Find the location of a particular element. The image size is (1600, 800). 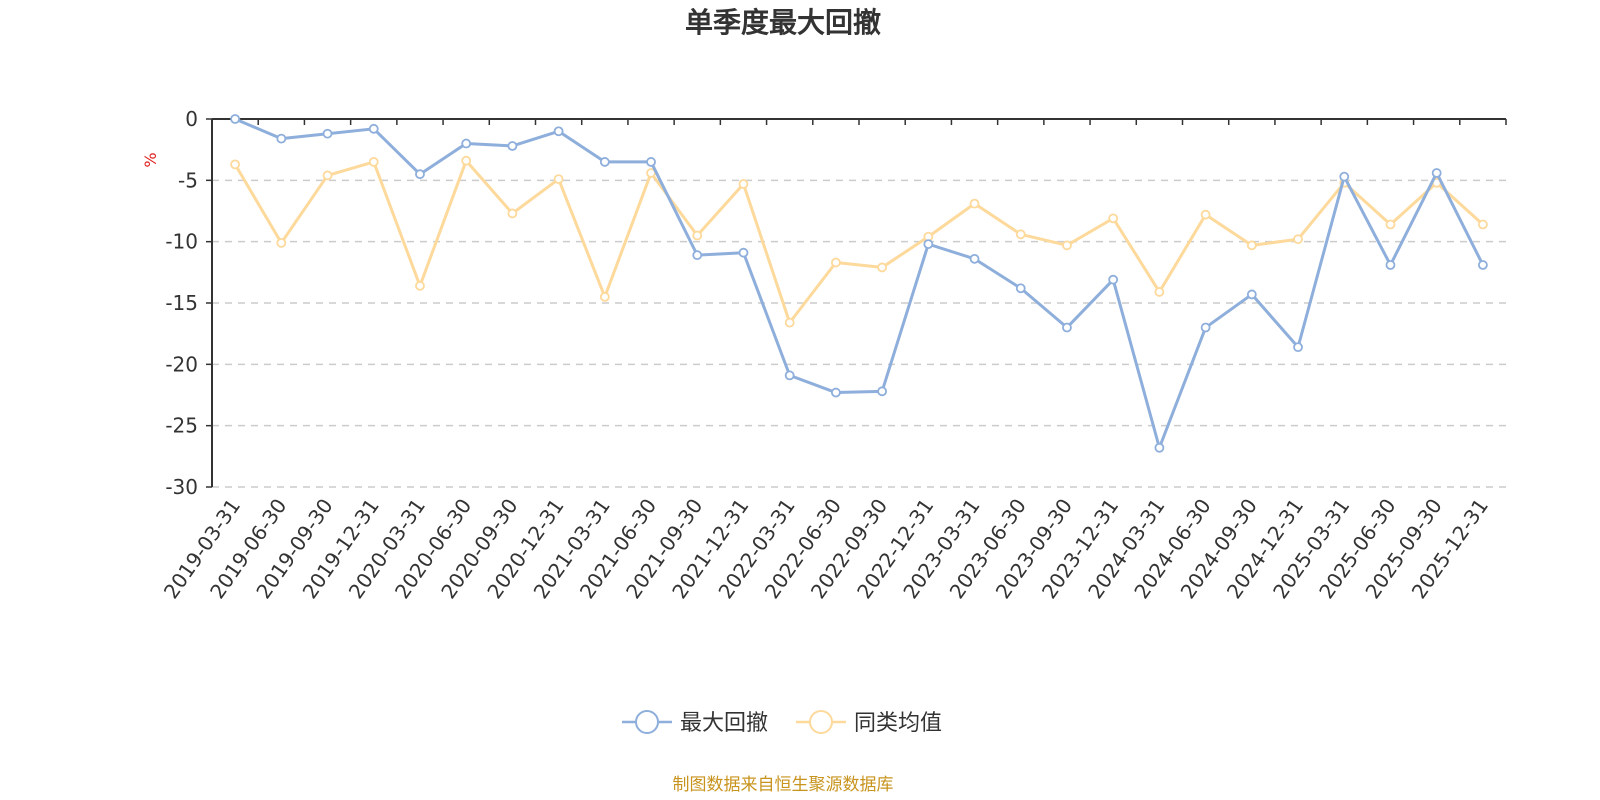

y-tick-label: -15 is located at coordinates (181, 303).